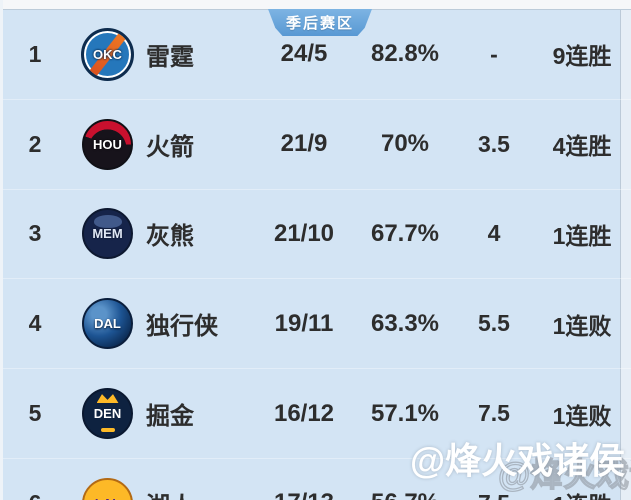  Describe the element at coordinates (304, 413) in the screenshot. I see `win-loss-record: 16/12` at that location.